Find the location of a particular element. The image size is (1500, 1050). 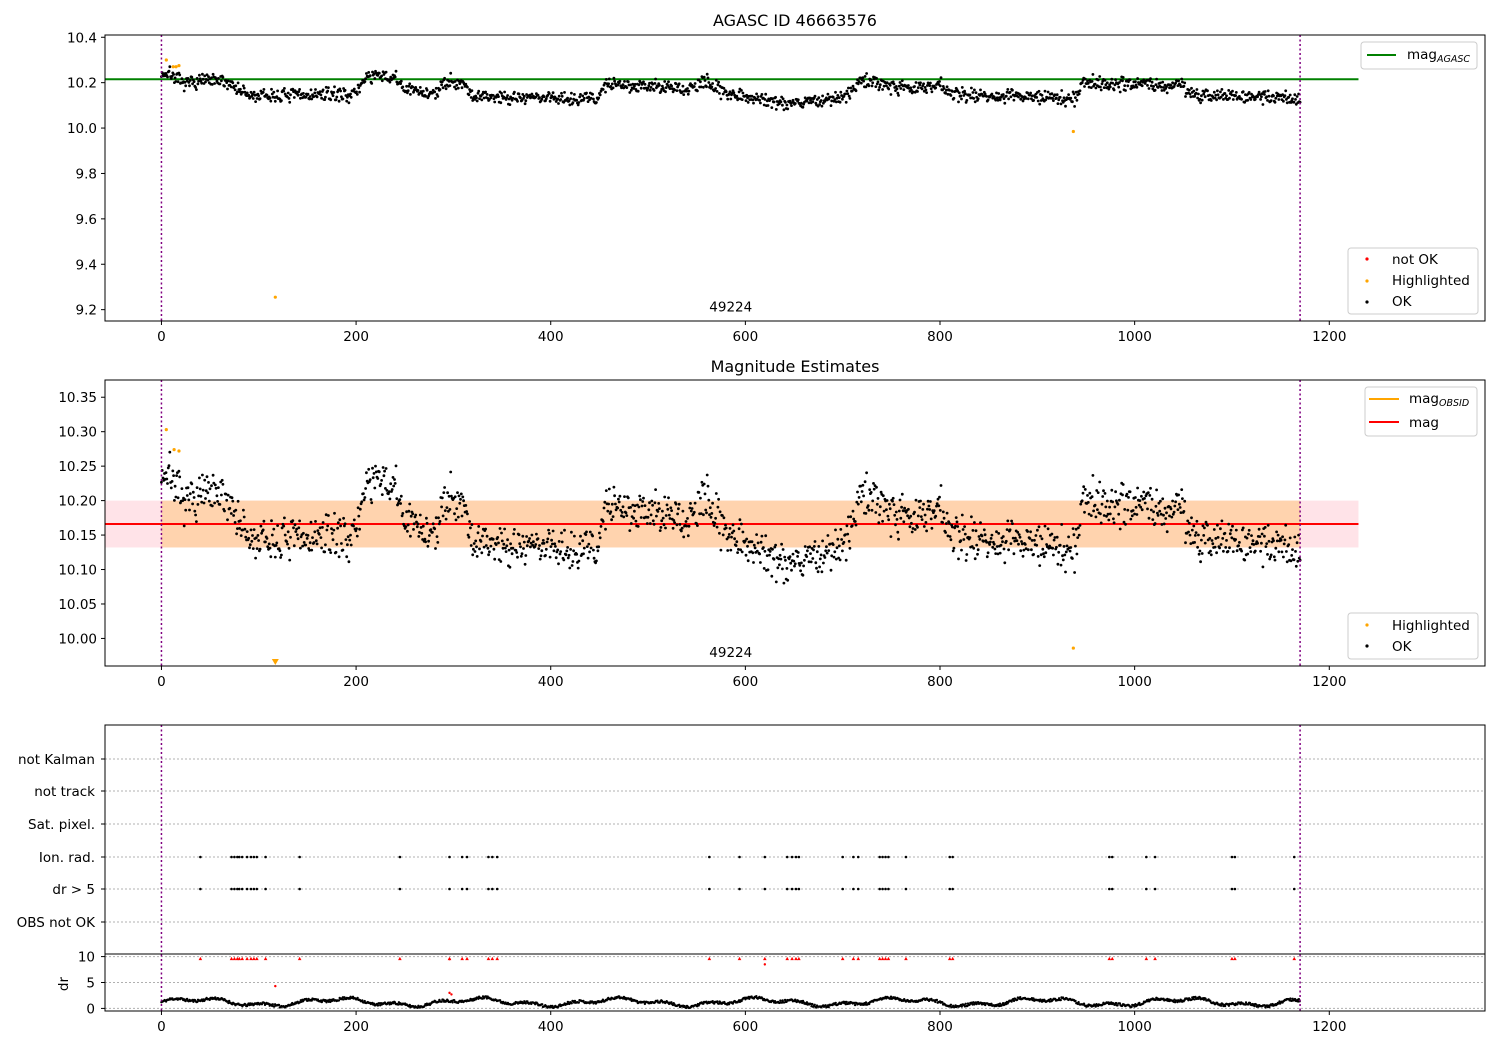

flag-row-label: not Kalman is located at coordinates (56, 760).